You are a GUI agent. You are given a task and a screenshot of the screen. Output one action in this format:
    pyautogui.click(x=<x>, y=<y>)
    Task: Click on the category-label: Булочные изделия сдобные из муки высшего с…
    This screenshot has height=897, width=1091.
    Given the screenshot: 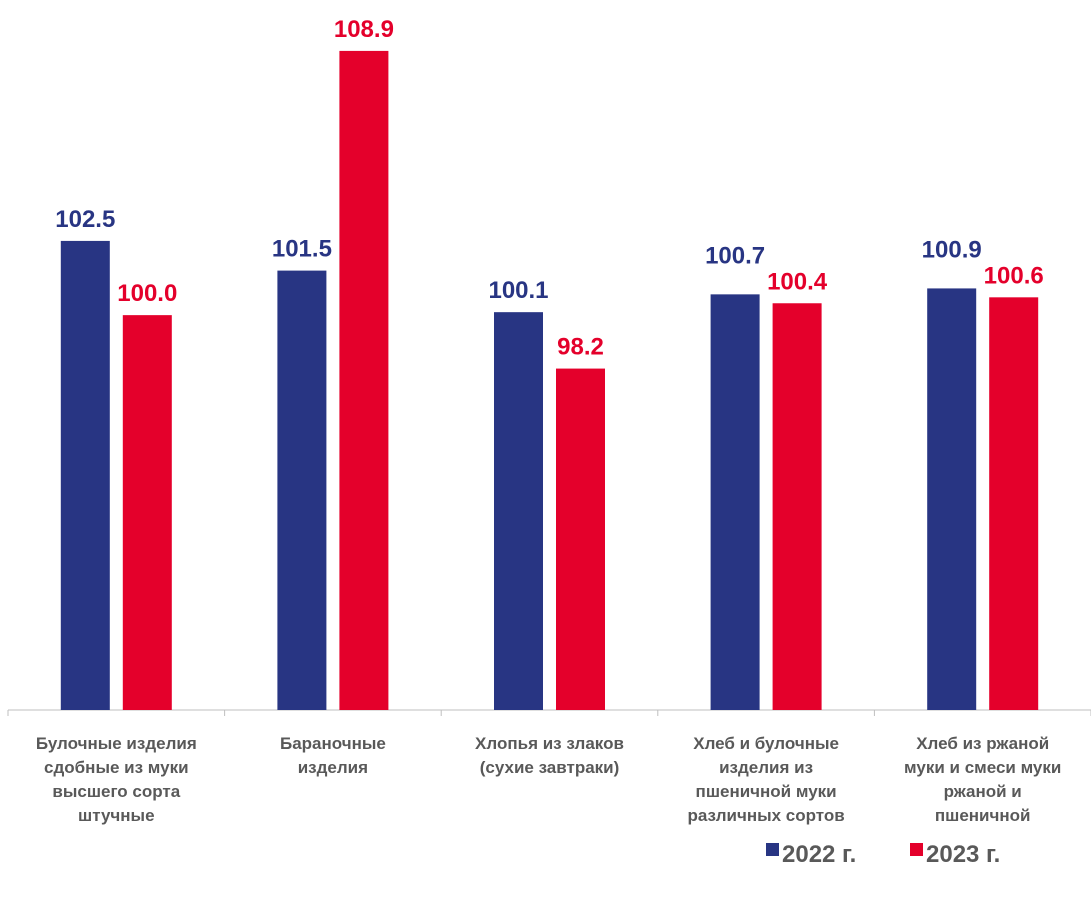 What is the action you would take?
    pyautogui.click(x=116, y=779)
    